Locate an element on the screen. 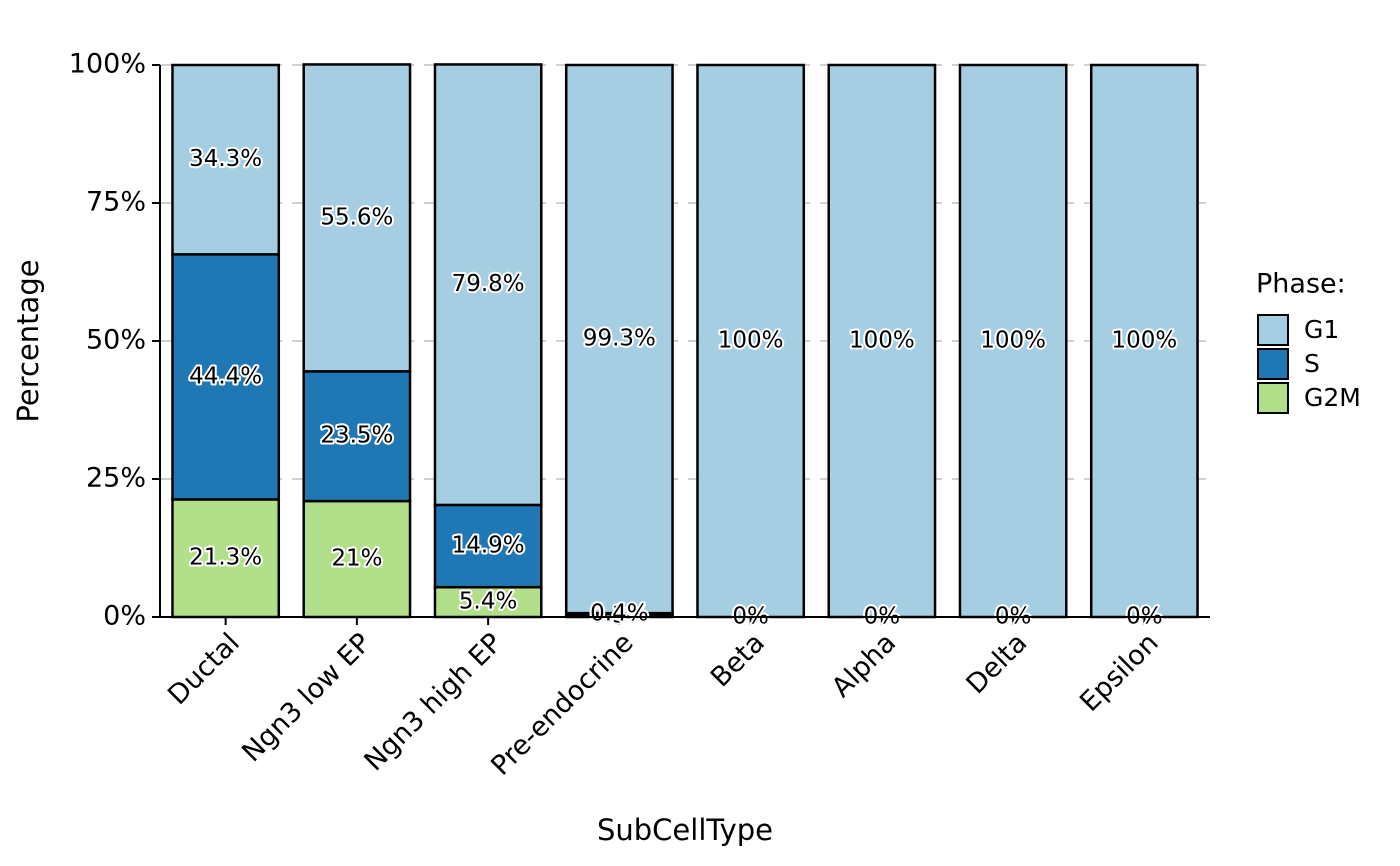 This screenshot has height=866, width=1400. x-tick-label: Delta is located at coordinates (997, 663).